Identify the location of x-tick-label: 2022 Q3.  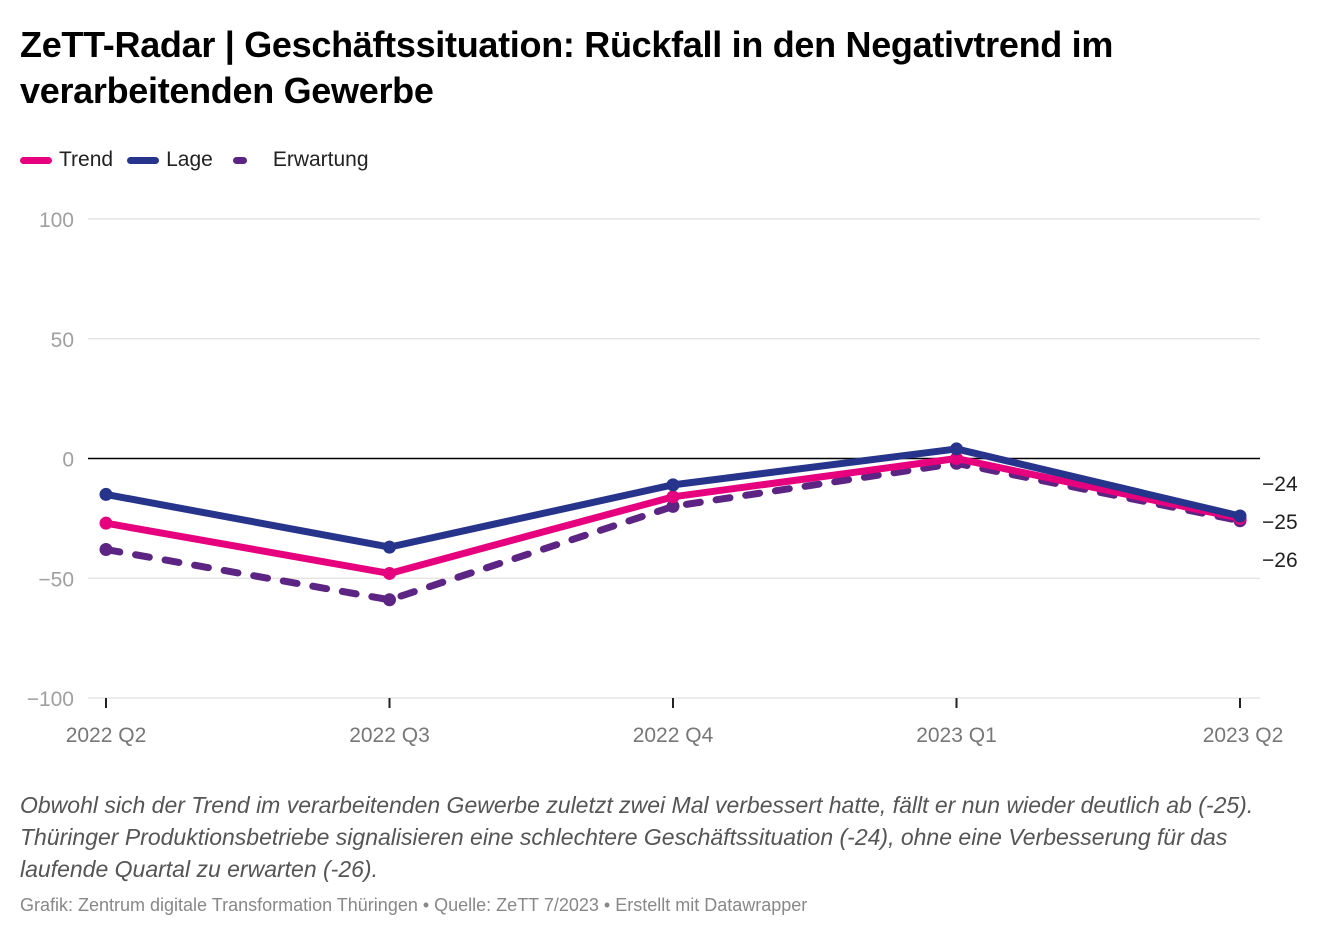
(389, 735).